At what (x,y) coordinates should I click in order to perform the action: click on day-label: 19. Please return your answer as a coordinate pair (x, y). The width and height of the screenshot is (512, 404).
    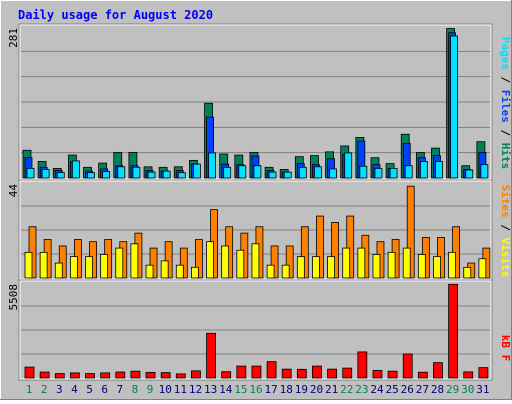
    Looking at the image, I should click on (301, 389).